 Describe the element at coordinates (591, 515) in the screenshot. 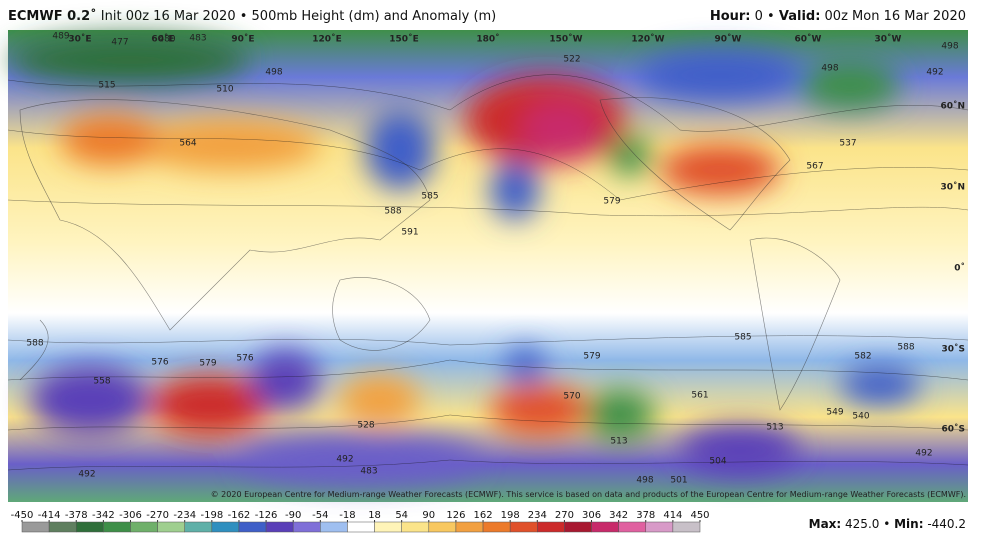

I see `colorbar-tick-label: 306` at that location.